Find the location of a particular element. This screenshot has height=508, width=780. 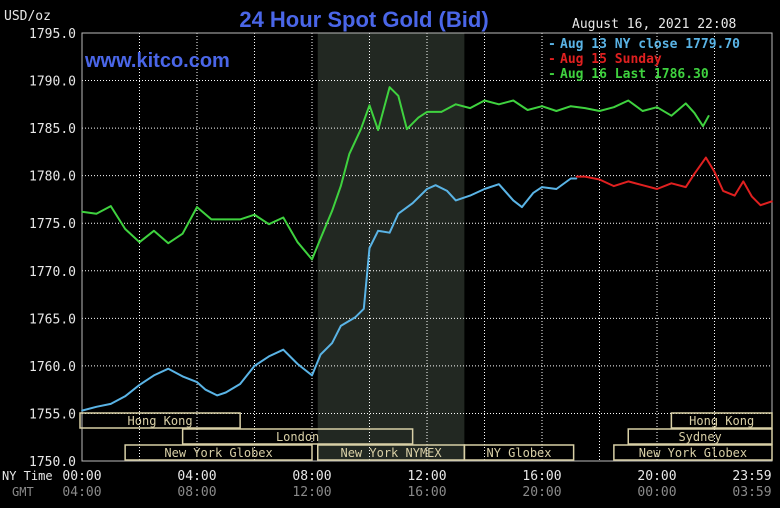

gmt-tick-label: 00:00 is located at coordinates (656, 492).